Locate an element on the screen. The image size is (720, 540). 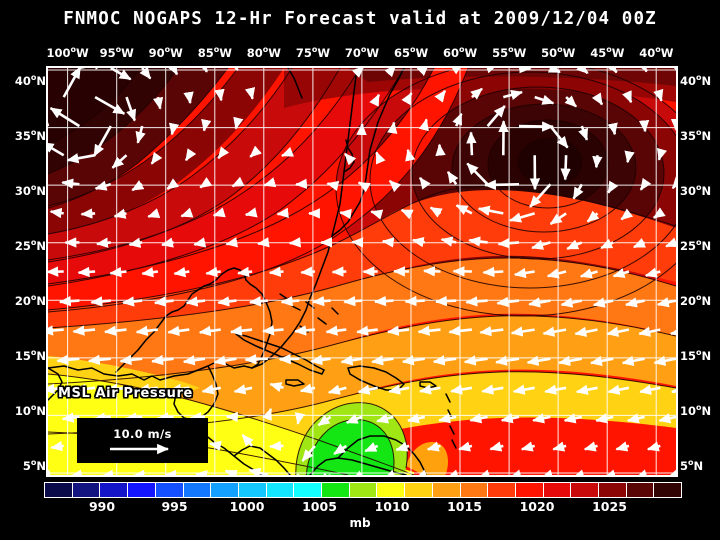
latitude-axis-left: 40oN 35oN 30oN 25oN 20oN 15oN 10oN 5oN is located at coordinates (24, 271).